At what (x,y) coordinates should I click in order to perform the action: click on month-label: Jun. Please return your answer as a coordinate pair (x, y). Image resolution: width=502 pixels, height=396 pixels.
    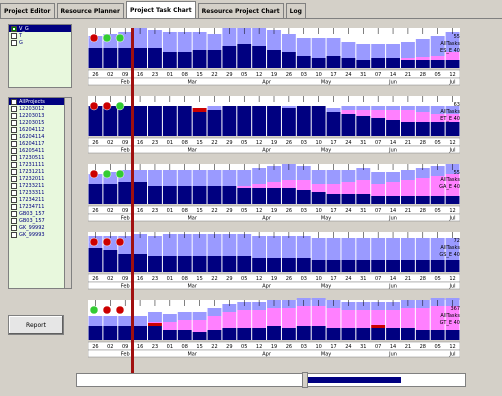
    Looking at the image, I should click on (392, 287).